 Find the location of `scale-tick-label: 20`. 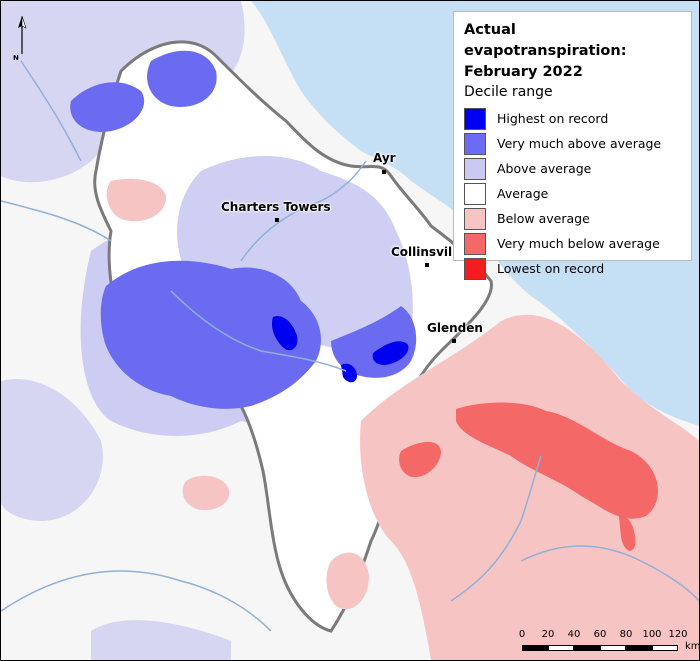

scale-tick-label: 20 is located at coordinates (548, 634).